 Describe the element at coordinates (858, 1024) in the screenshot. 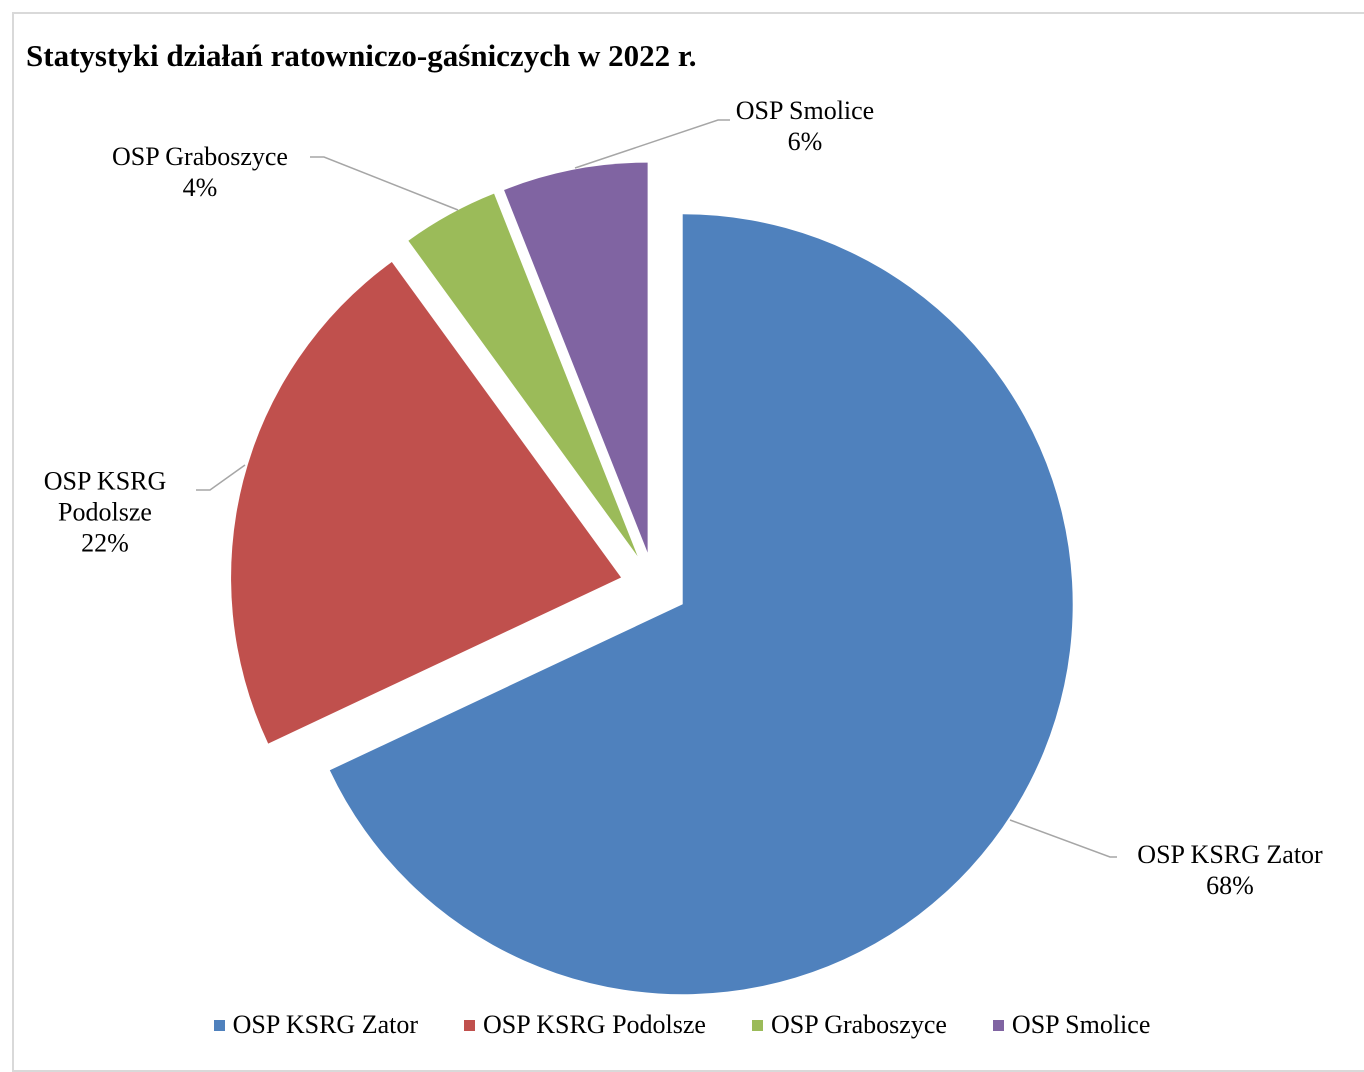

I see `legend-label: OSP Graboszyce` at that location.